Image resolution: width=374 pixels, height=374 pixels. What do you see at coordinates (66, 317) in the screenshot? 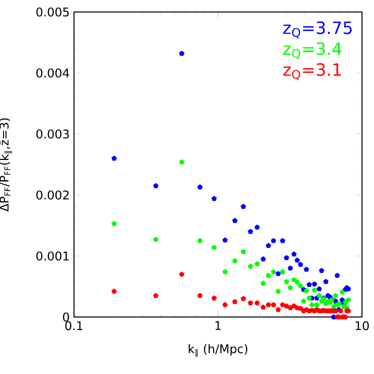
I see `y-tick-label: 0` at bounding box center [66, 317].